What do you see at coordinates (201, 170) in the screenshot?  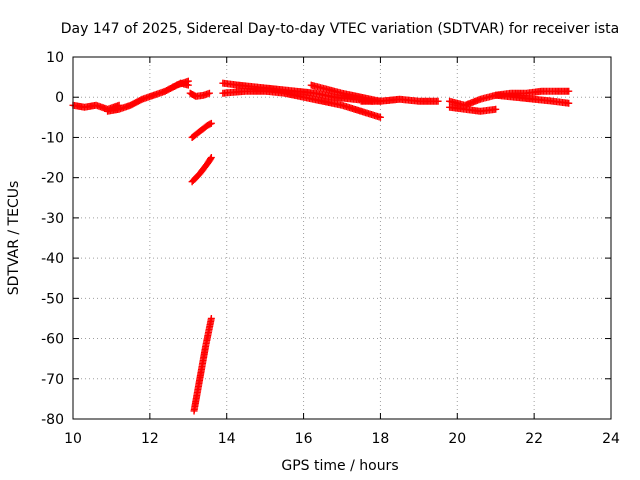 I see `series-track-f` at bounding box center [201, 170].